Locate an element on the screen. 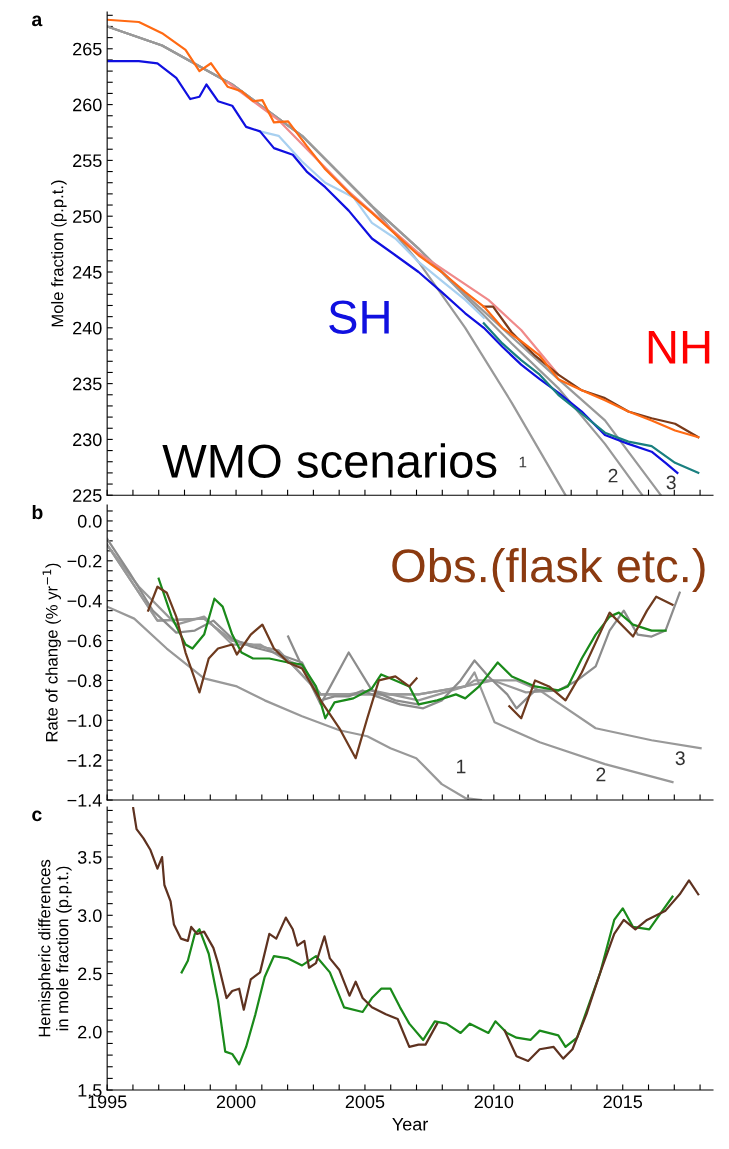  y-tick-label: 245 is located at coordinates (87, 272).